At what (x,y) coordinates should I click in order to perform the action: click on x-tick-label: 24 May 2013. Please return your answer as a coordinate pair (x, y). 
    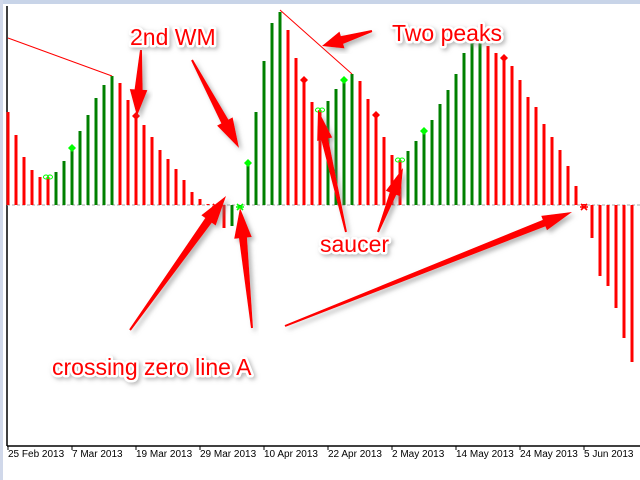
    Looking at the image, I should click on (549, 454).